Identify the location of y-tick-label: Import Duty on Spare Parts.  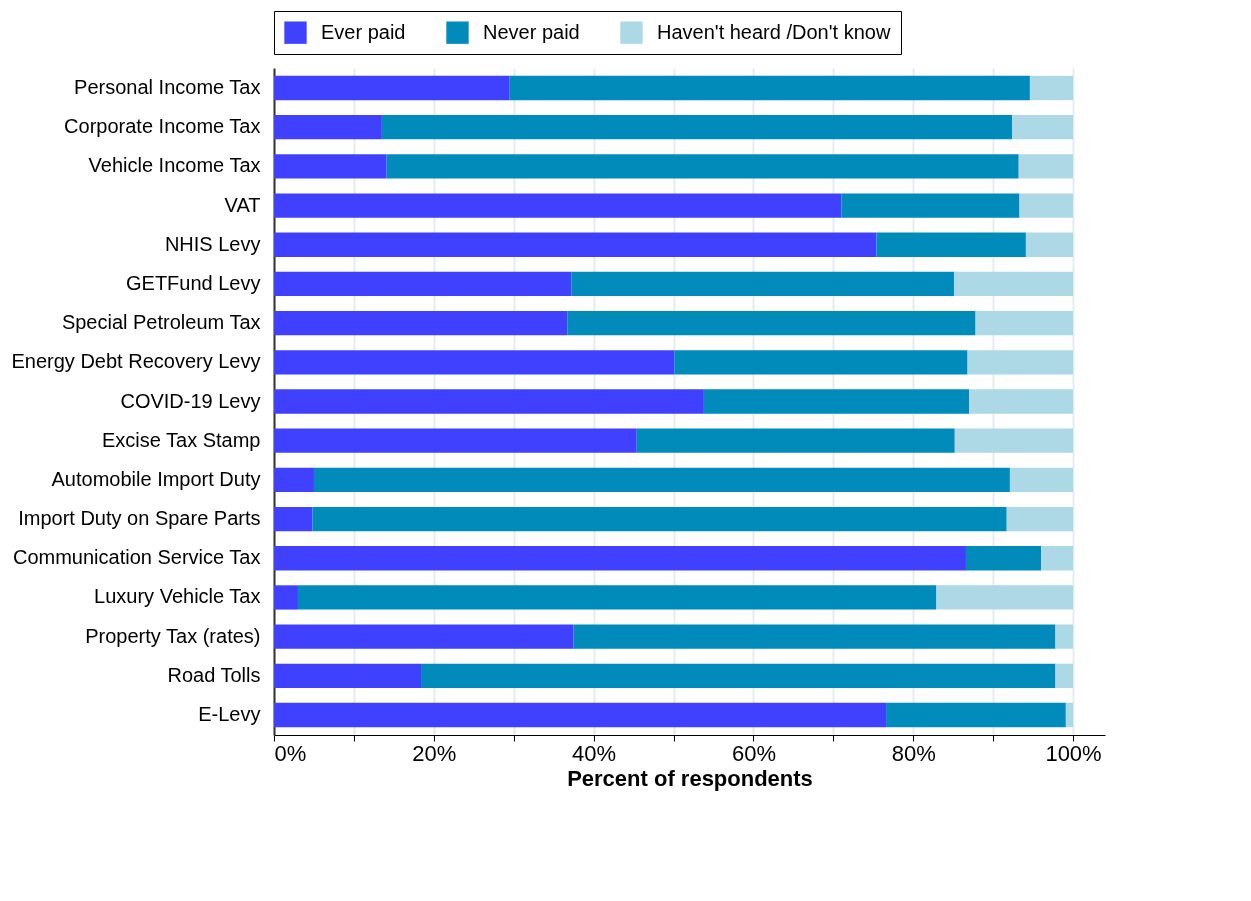
(139, 518).